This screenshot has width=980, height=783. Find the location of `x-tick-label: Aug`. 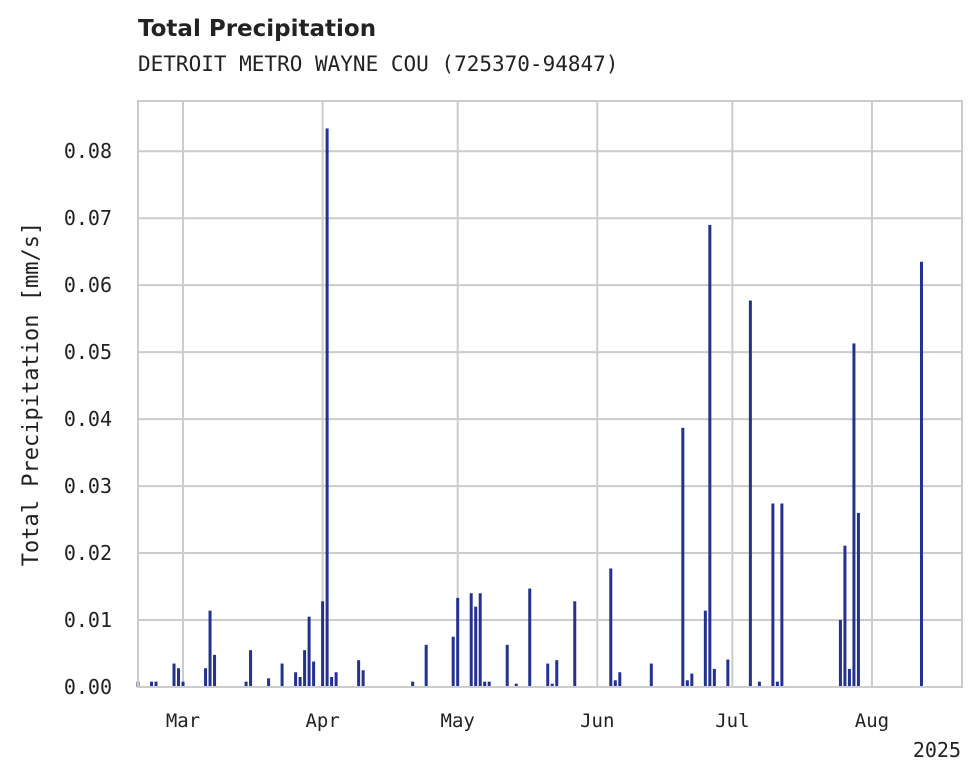

x-tick-label: Aug is located at coordinates (872, 721).